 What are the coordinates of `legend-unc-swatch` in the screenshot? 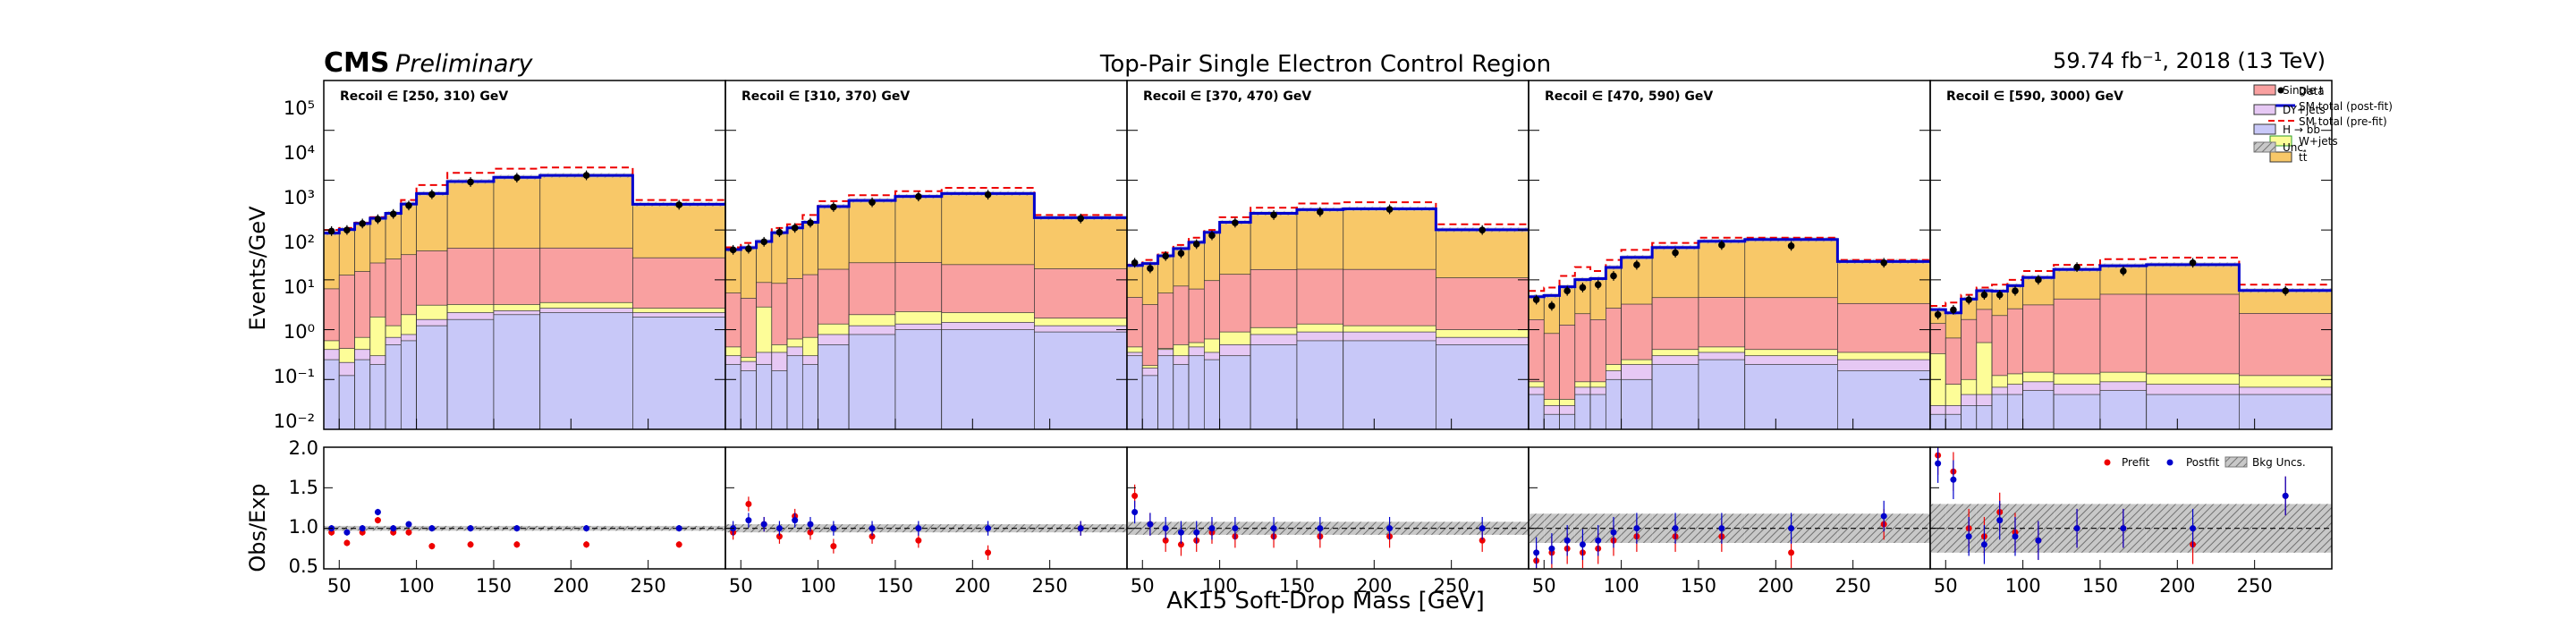 It's located at (2264, 147).